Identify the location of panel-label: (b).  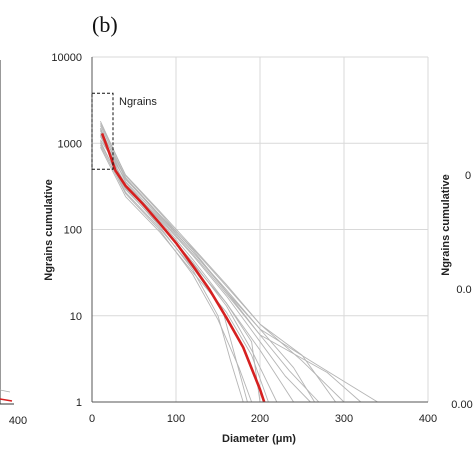
(105, 24).